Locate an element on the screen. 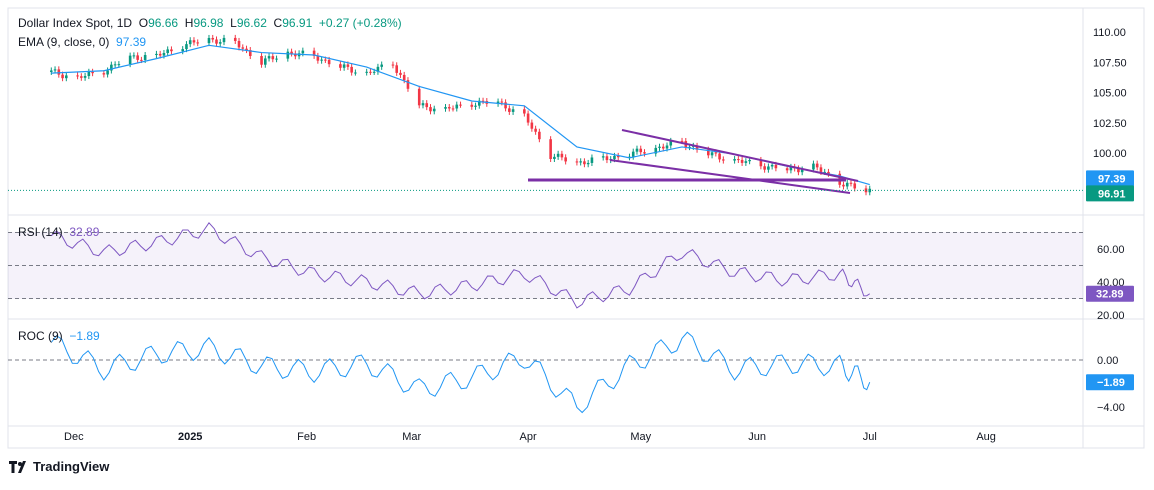 Image resolution: width=1154 pixels, height=490 pixels. rsi-value: 32.89 is located at coordinates (84, 232).